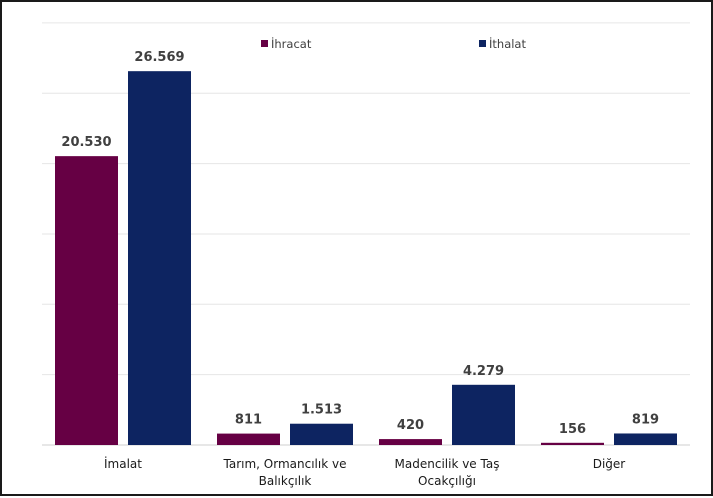 This screenshot has height=498, width=713. I want to click on category-label-0: İmalat, so click(123, 463).